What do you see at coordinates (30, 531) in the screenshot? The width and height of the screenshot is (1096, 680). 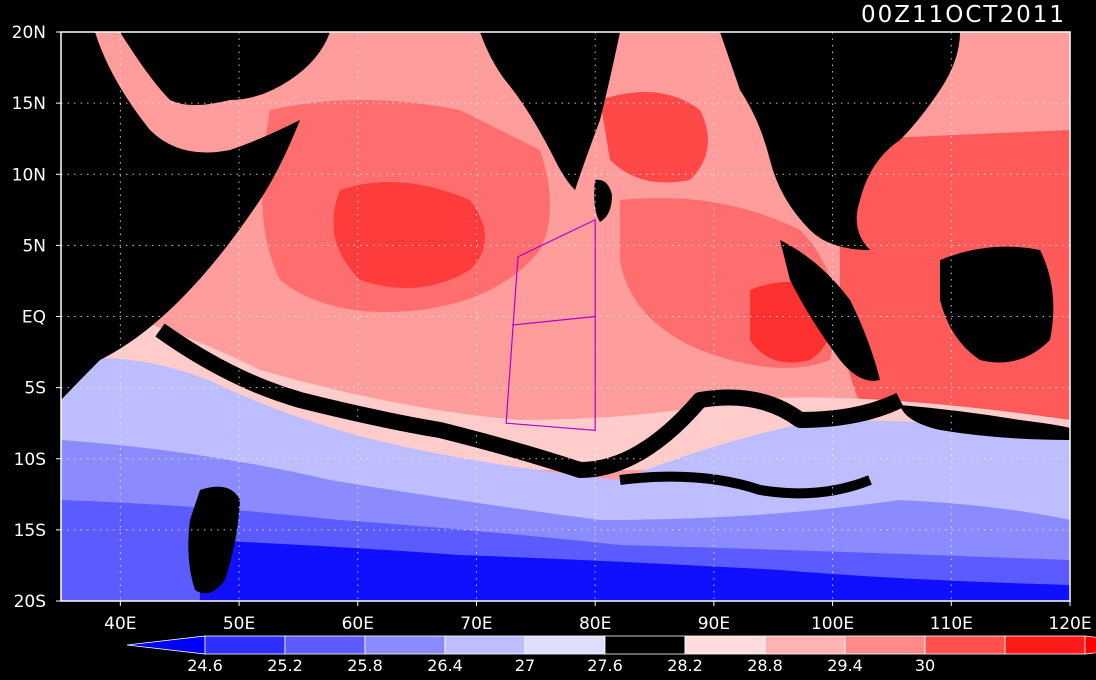 I see `lat-tick-label: 15S` at bounding box center [30, 531].